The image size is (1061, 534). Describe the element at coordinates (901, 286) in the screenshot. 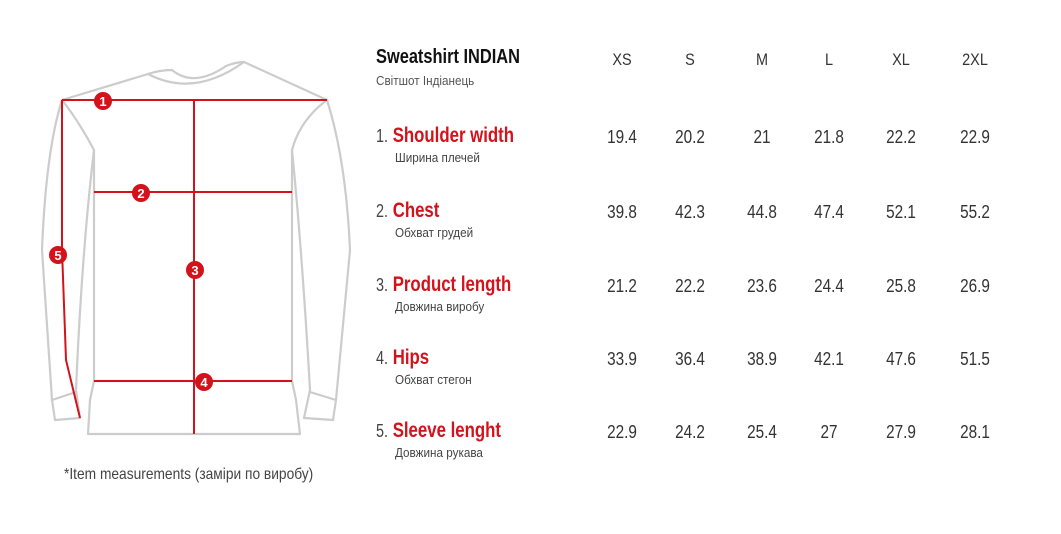

I see `value-cell: 25.8` at that location.